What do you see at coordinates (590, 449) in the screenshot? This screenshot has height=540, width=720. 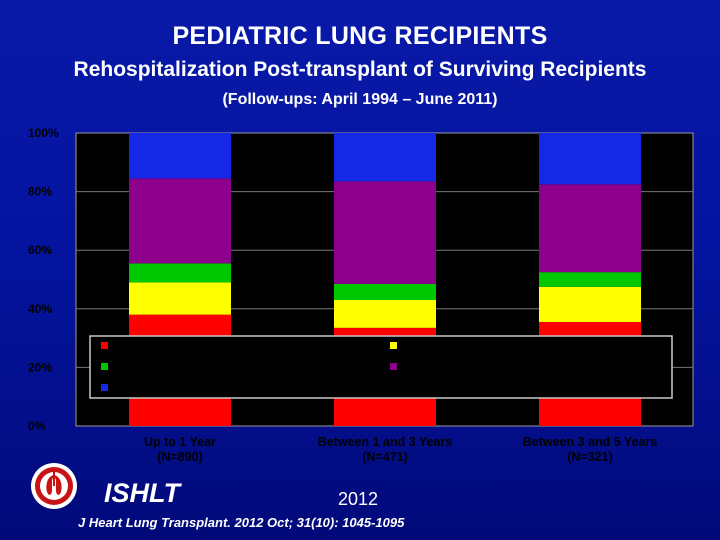 I see `category-label: Between 3 and 5 Years (N=321)` at bounding box center [590, 449].